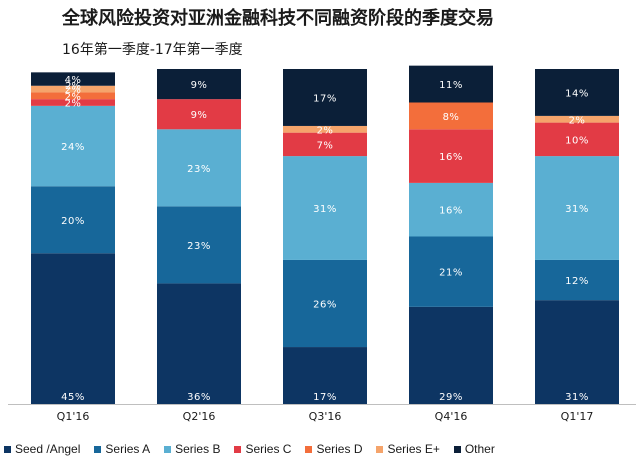  Describe the element at coordinates (278, 18) in the screenshot. I see `chart-title: 全球风险投资对亚洲金融科技不同融资阶段的季度交易` at that location.